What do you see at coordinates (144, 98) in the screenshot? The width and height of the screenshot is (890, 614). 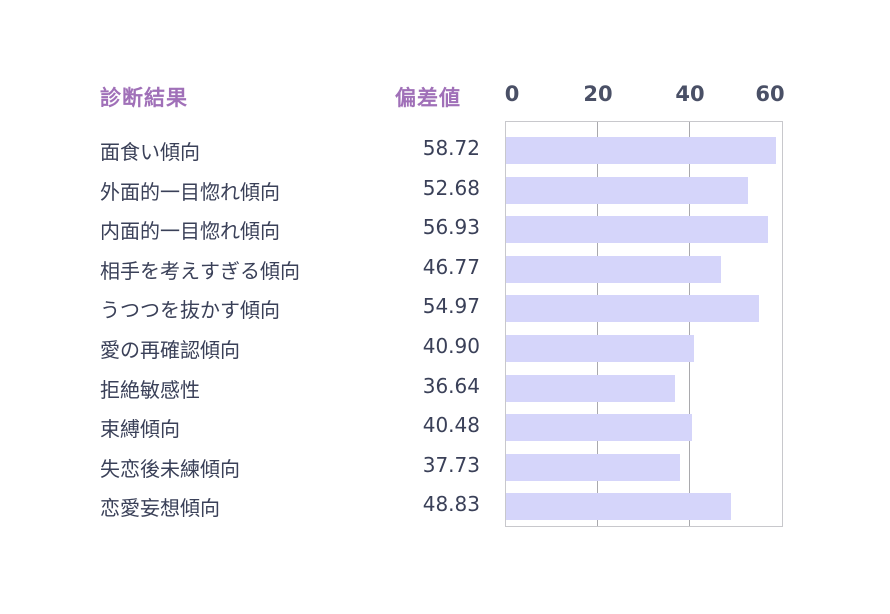 I see `header-label-column: 診断結果` at bounding box center [144, 98].